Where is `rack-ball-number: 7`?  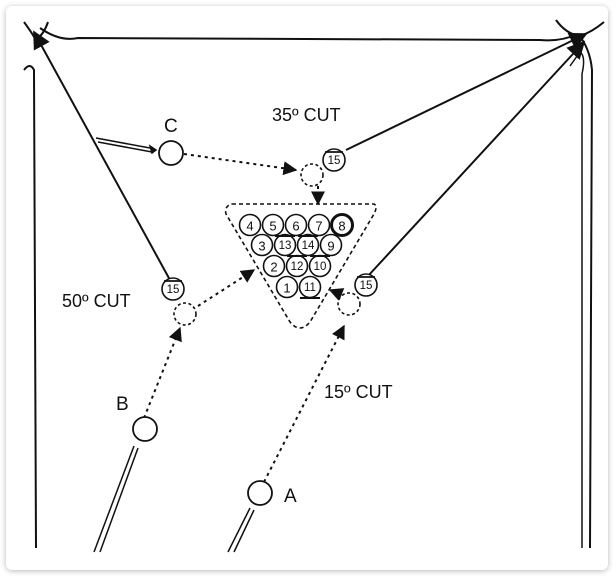 rack-ball-number: 7 is located at coordinates (318, 226).